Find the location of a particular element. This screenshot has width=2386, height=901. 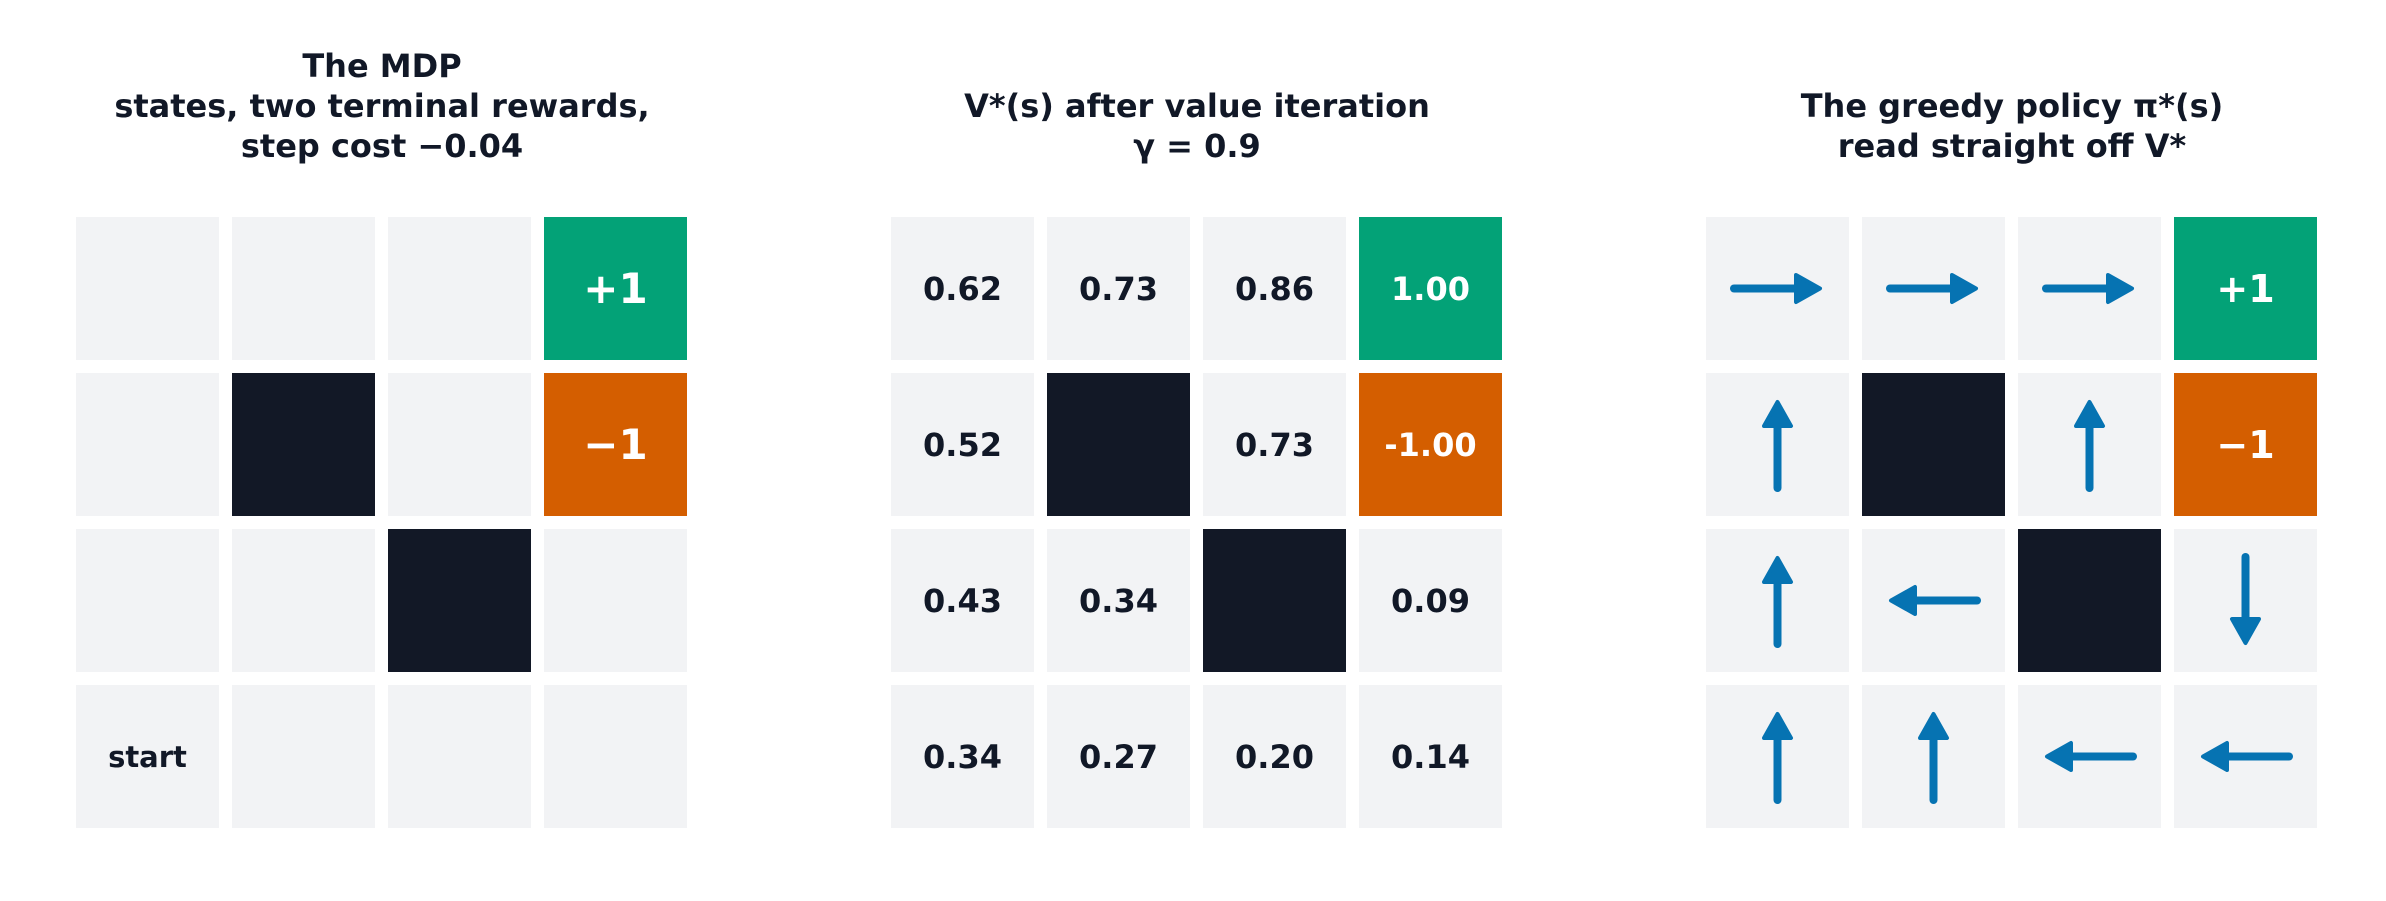

policy-cell-r2-c3 is located at coordinates (2245, 600).